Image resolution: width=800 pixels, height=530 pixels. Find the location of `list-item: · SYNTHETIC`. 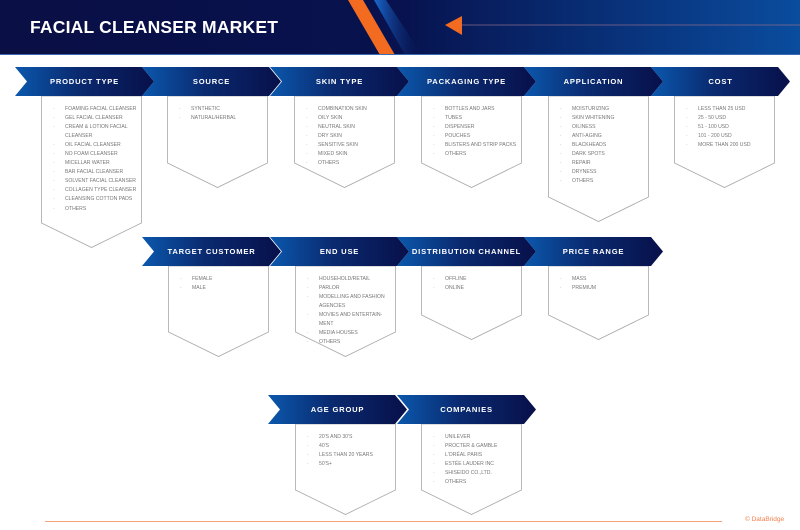

list-item: · SYNTHETIC is located at coordinates (221, 109).